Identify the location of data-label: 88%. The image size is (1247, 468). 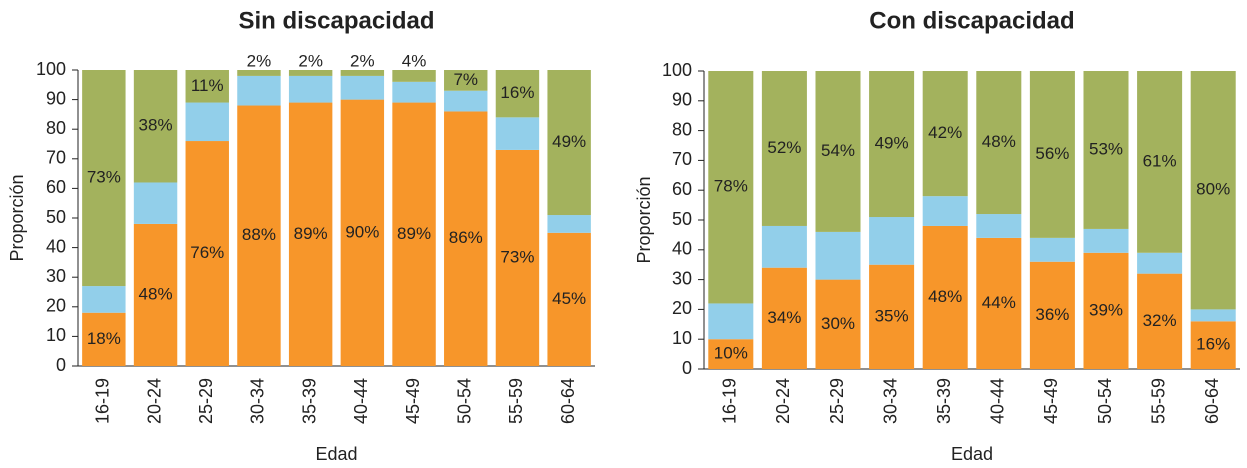
(259, 234).